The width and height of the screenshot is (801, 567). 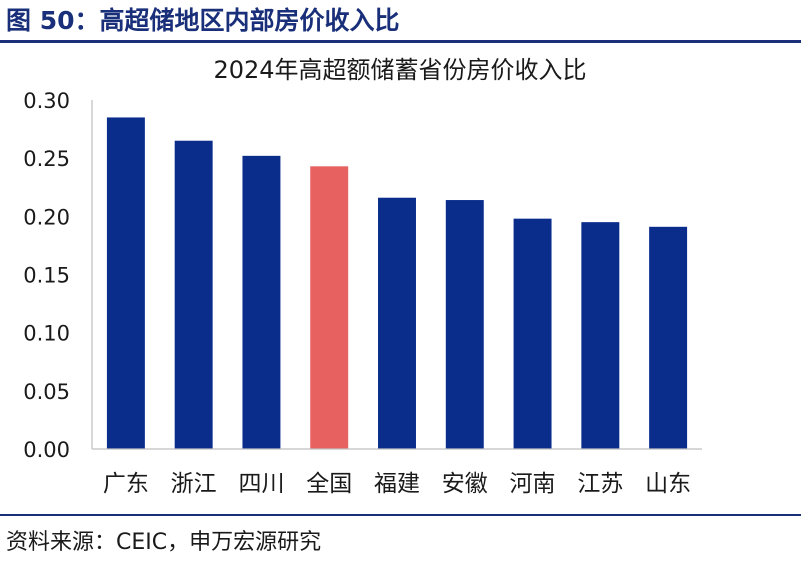 What do you see at coordinates (600, 484) in the screenshot?
I see `x-tick-label: 江苏` at bounding box center [600, 484].